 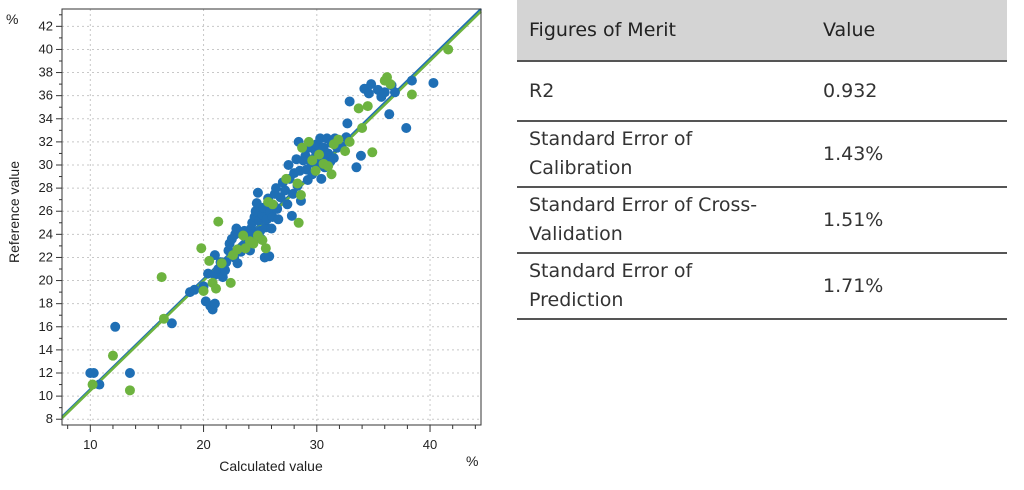 I want to click on row-name-line: Calibration, so click(x=581, y=168).